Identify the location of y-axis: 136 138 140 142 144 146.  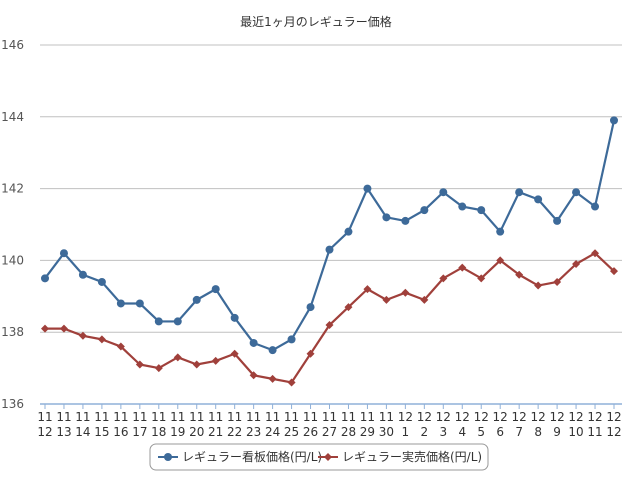
(12, 224).